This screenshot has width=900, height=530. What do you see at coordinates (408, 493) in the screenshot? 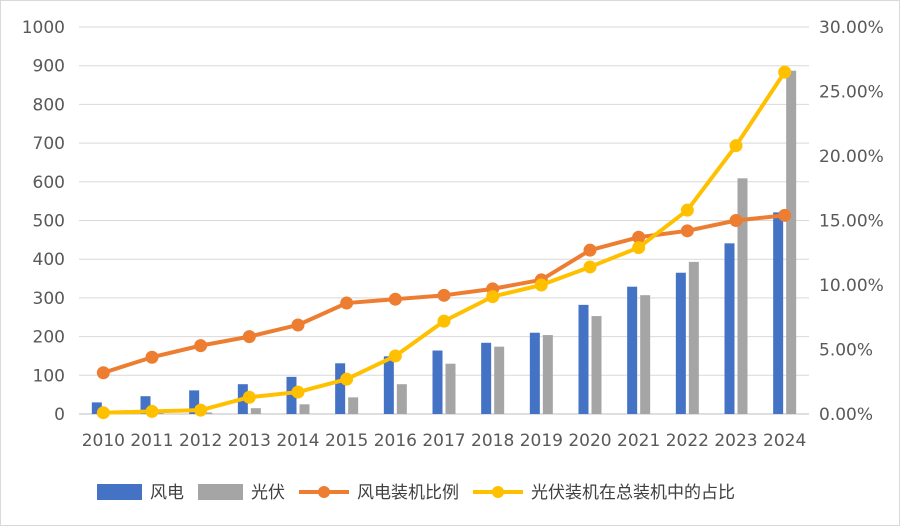
I see `legend-label: 风电装机比例` at bounding box center [408, 493].